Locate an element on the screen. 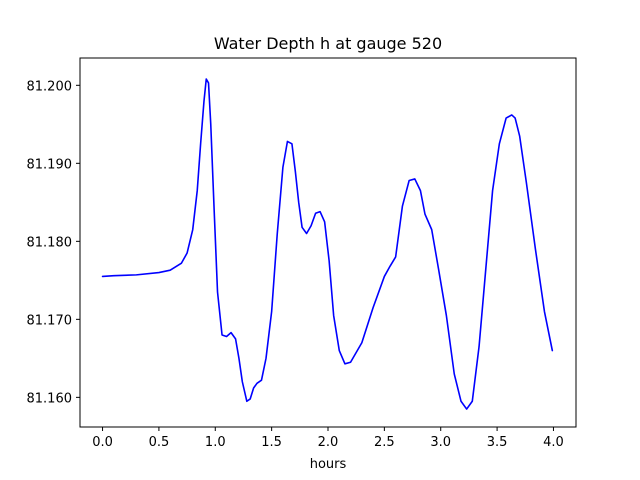 The width and height of the screenshot is (640, 480). x-axis-ticks: 0.0 0.5 1.0 1.5 2.0 2.5 3.0 3.5 4.0 is located at coordinates (328, 438).